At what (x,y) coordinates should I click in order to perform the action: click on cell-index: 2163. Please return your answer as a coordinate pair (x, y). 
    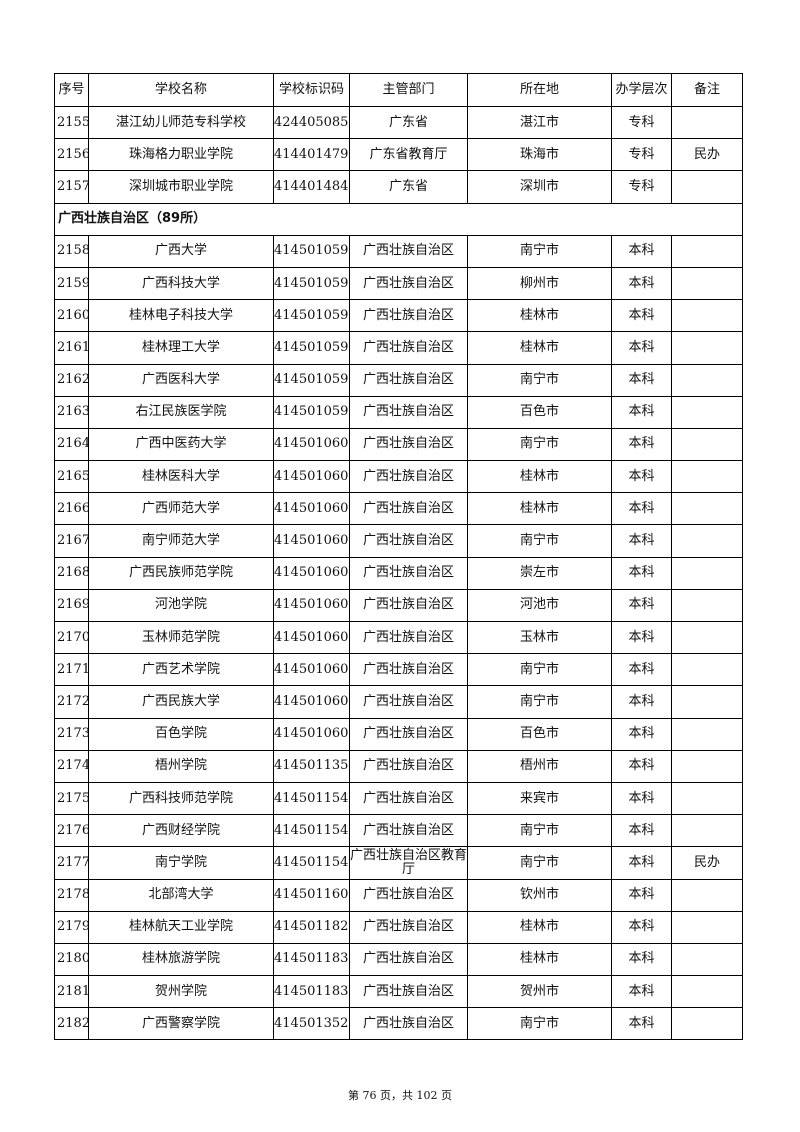
    Looking at the image, I should click on (71, 412).